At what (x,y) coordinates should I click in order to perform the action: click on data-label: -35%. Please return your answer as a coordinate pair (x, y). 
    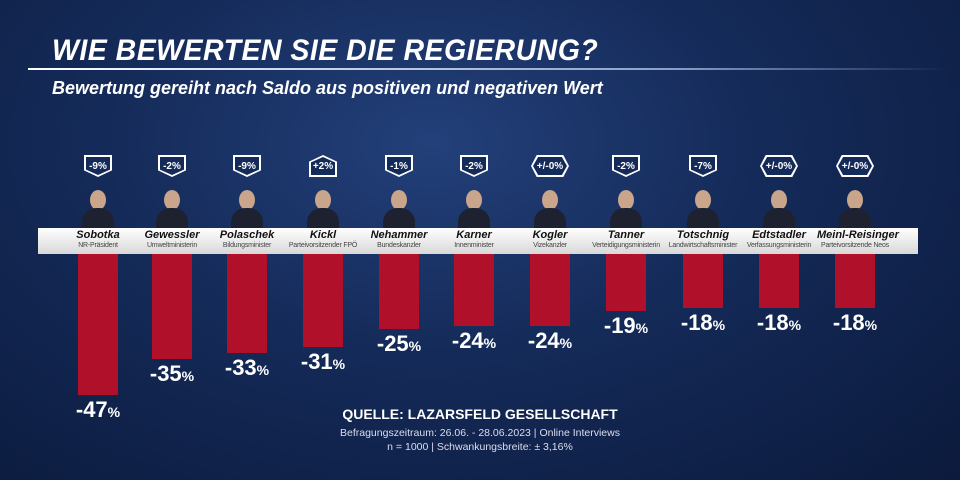
    Looking at the image, I should click on (172, 373).